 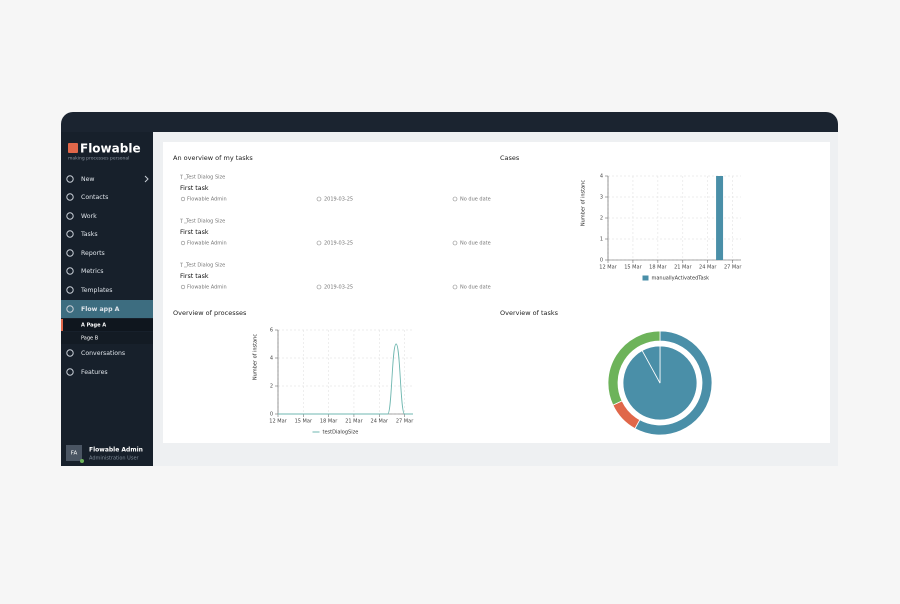 I want to click on chart-title: Overview of processes, so click(x=210, y=313).